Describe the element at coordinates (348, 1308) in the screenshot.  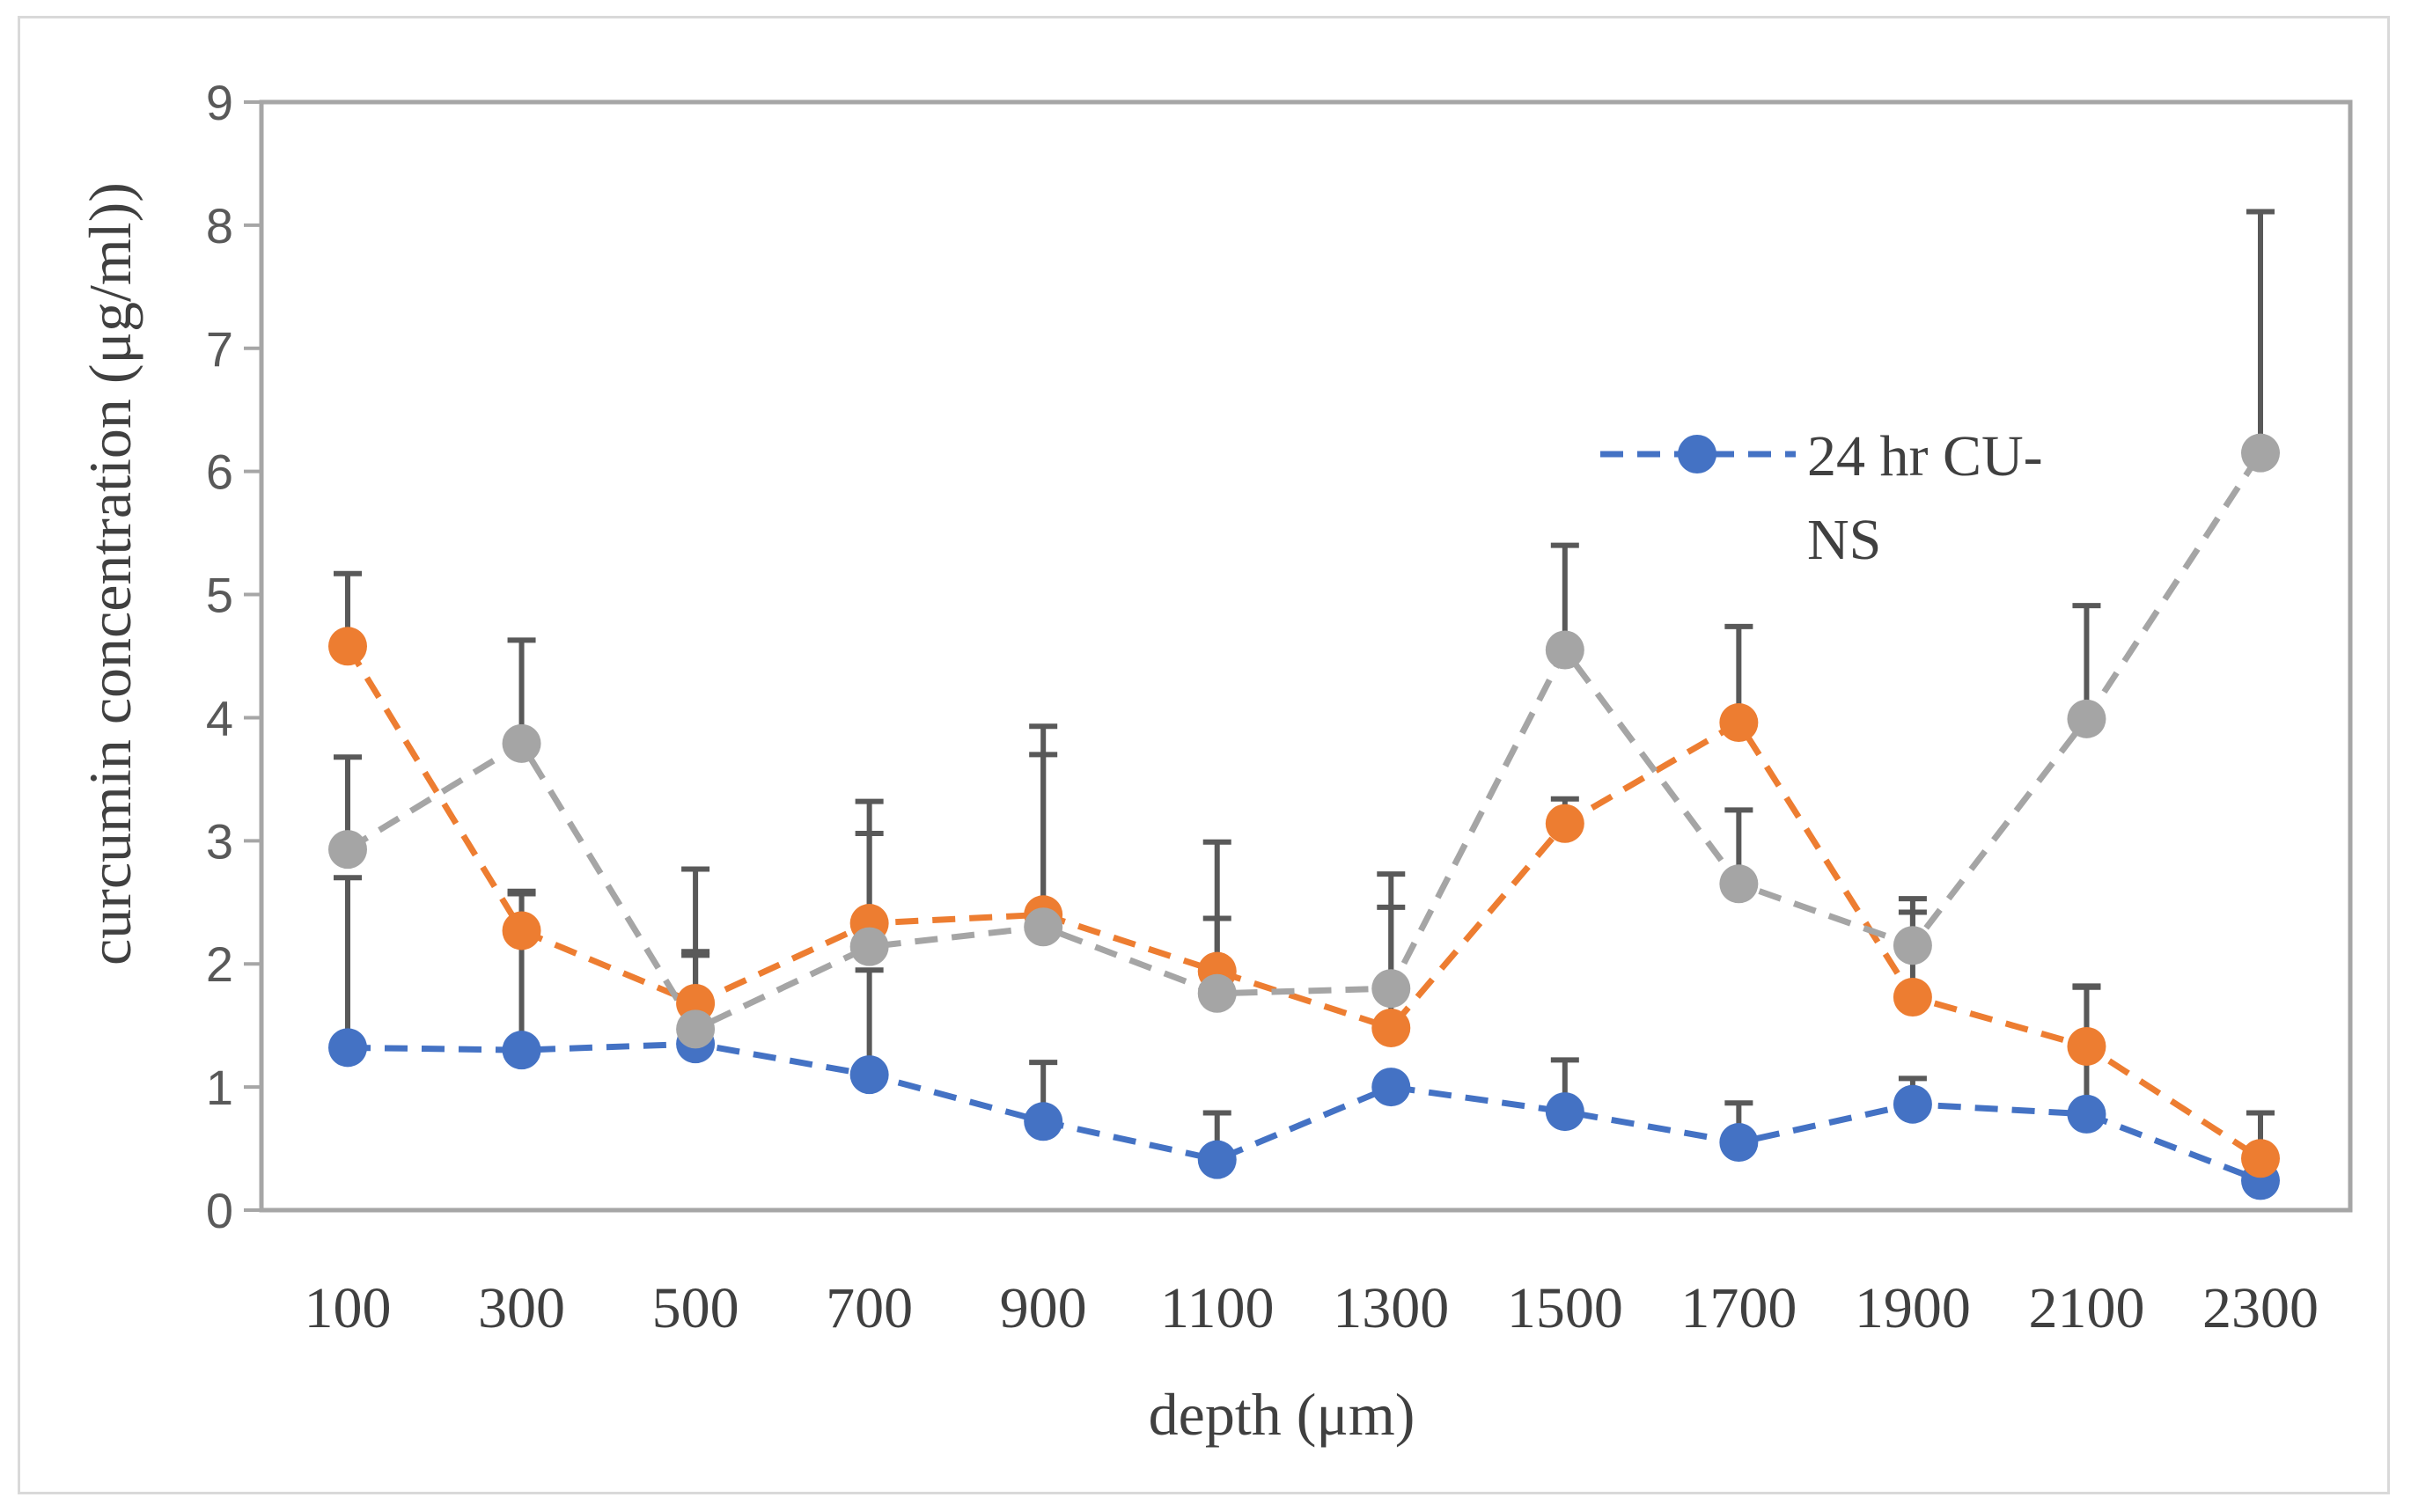
I see `x-tick-label: 100` at that location.